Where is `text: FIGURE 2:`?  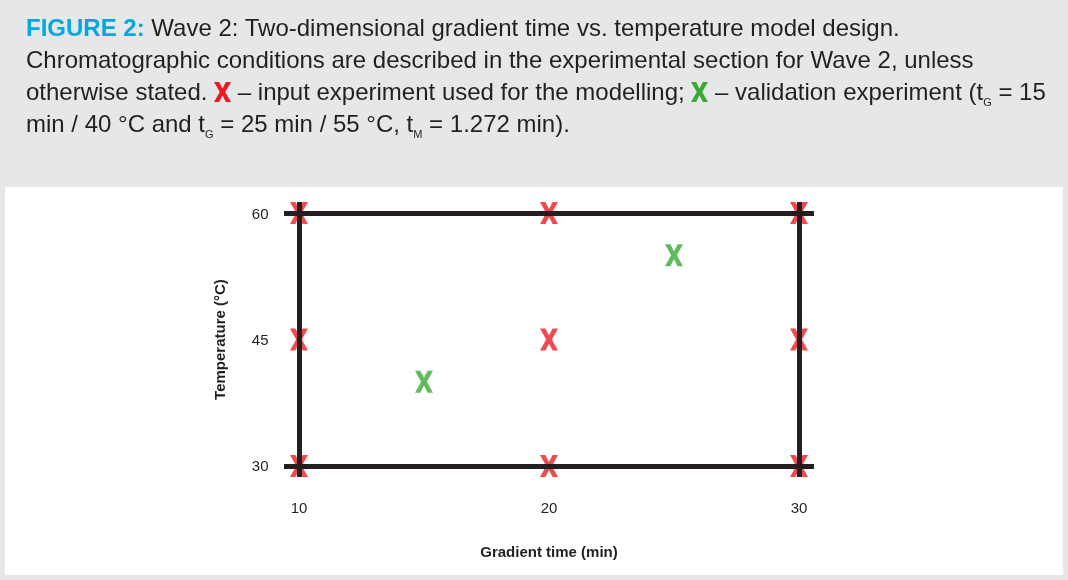
text: FIGURE 2: is located at coordinates (85, 27).